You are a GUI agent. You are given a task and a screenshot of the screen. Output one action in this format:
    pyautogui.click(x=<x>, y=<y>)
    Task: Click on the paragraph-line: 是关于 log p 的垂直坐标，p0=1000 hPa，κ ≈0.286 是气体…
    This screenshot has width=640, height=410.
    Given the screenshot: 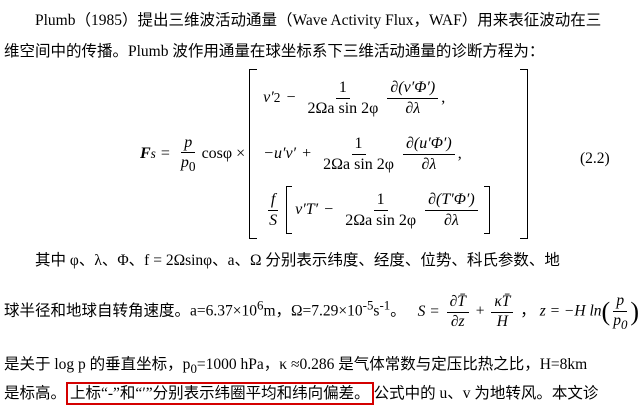 What is the action you would take?
    pyautogui.click(x=295, y=364)
    